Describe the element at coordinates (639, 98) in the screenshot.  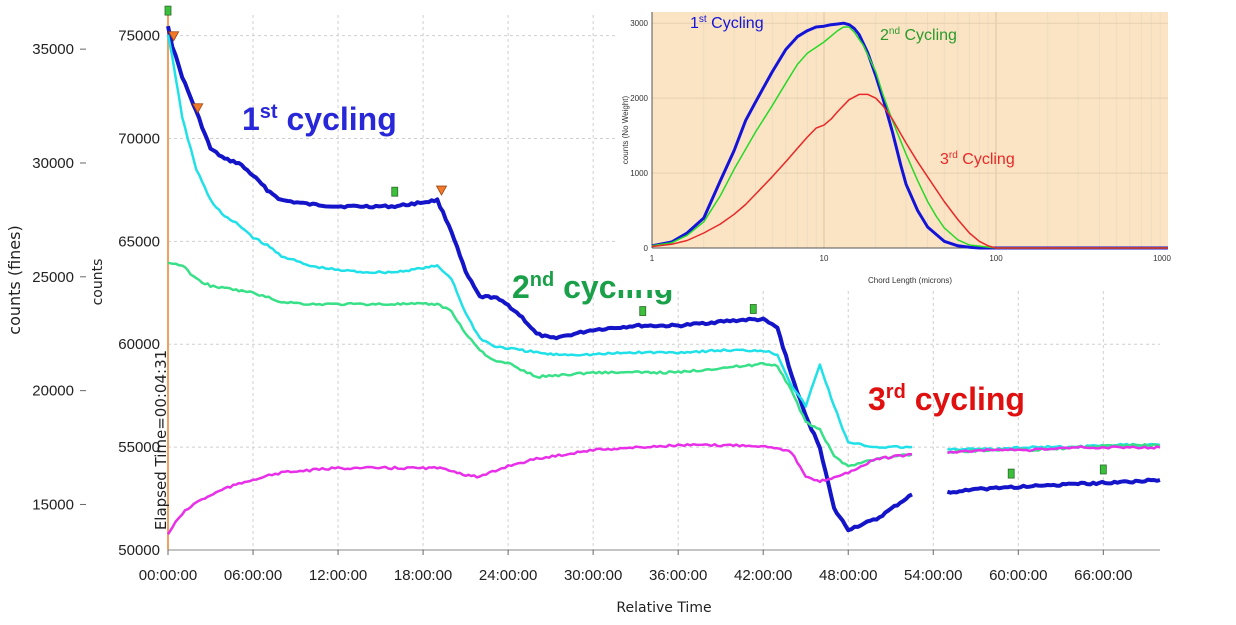
I see `inset-y-tick-label: 2000` at that location.